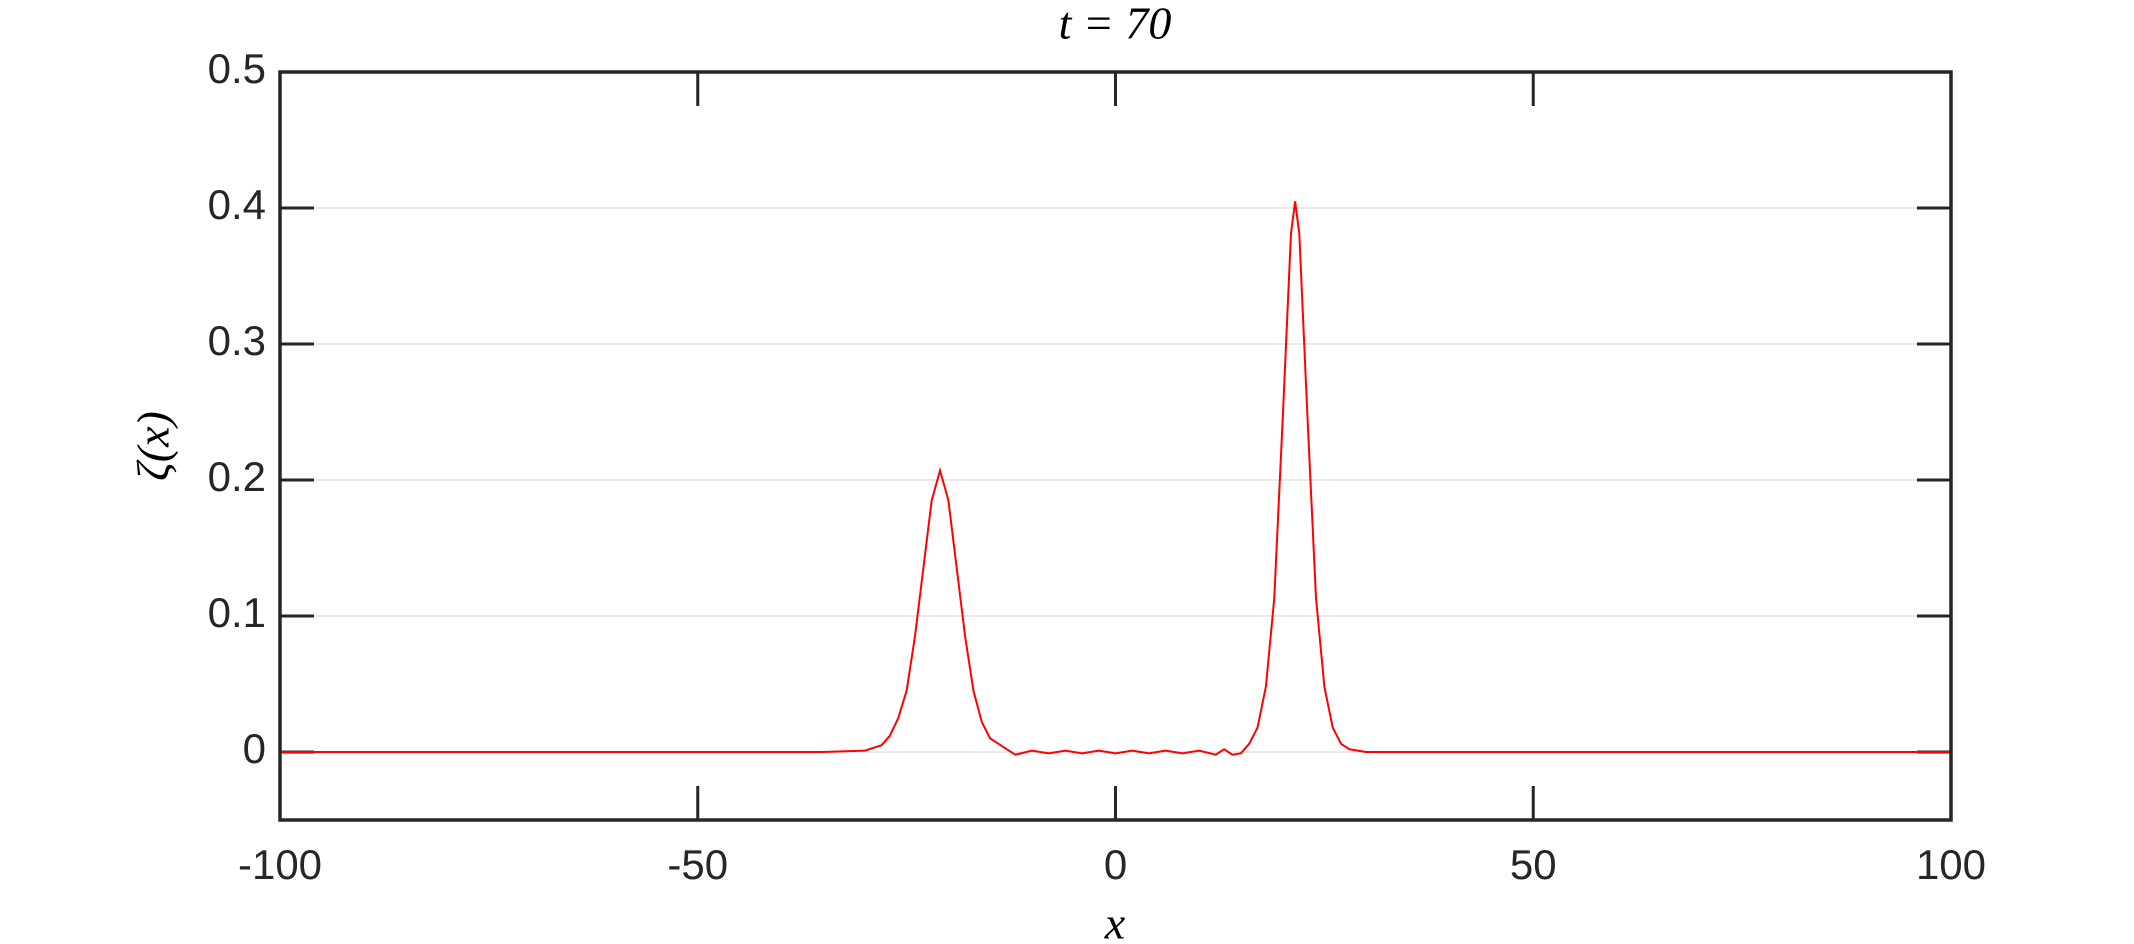 This screenshot has height=944, width=2134. What do you see at coordinates (1533, 864) in the screenshot?
I see `x-tick-label: 50` at bounding box center [1533, 864].